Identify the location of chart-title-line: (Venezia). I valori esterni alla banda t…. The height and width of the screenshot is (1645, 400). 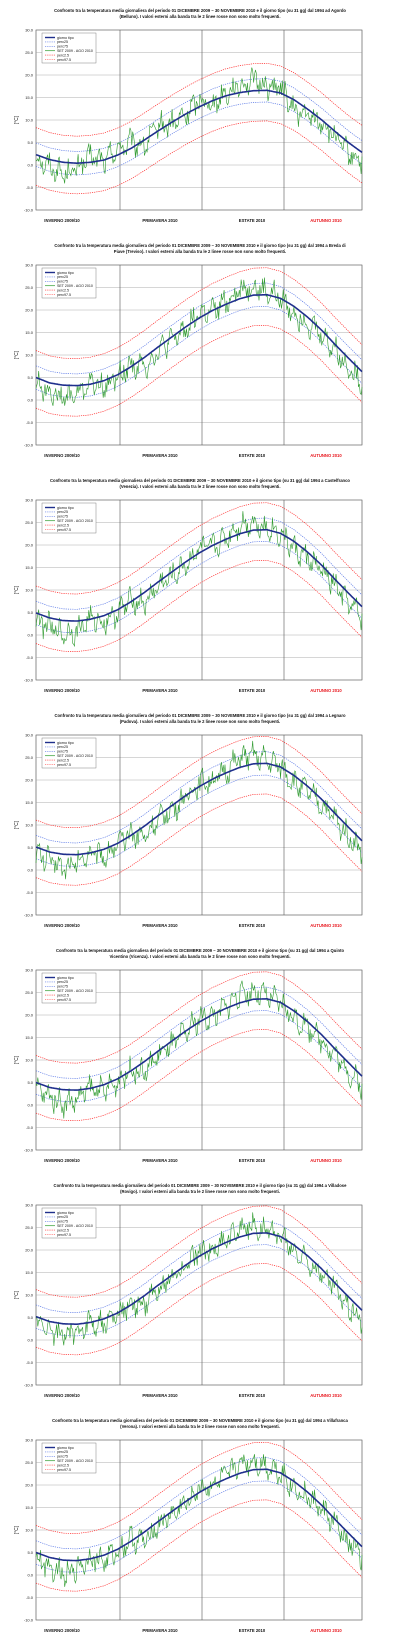
(199, 486).